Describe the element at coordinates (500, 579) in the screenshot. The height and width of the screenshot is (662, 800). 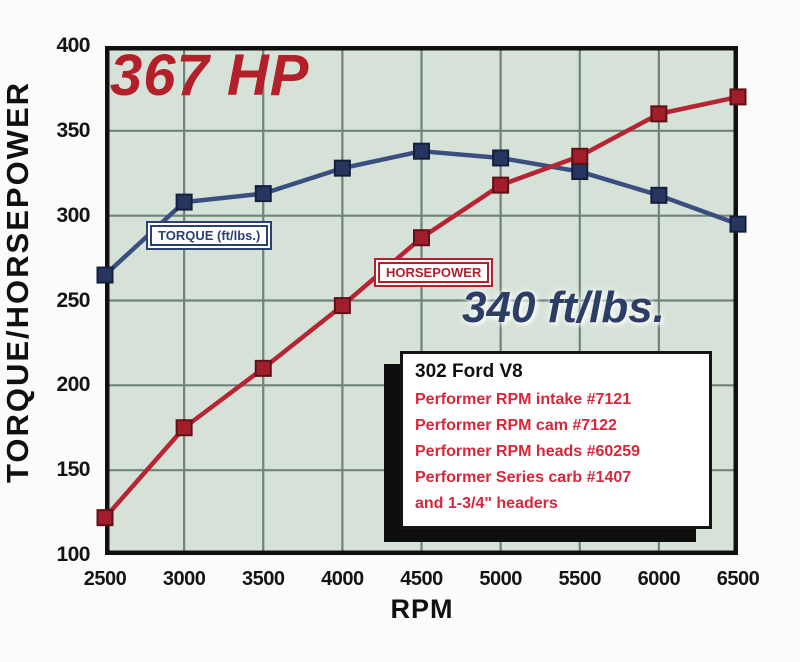
I see `x-tick-label: 5000` at that location.